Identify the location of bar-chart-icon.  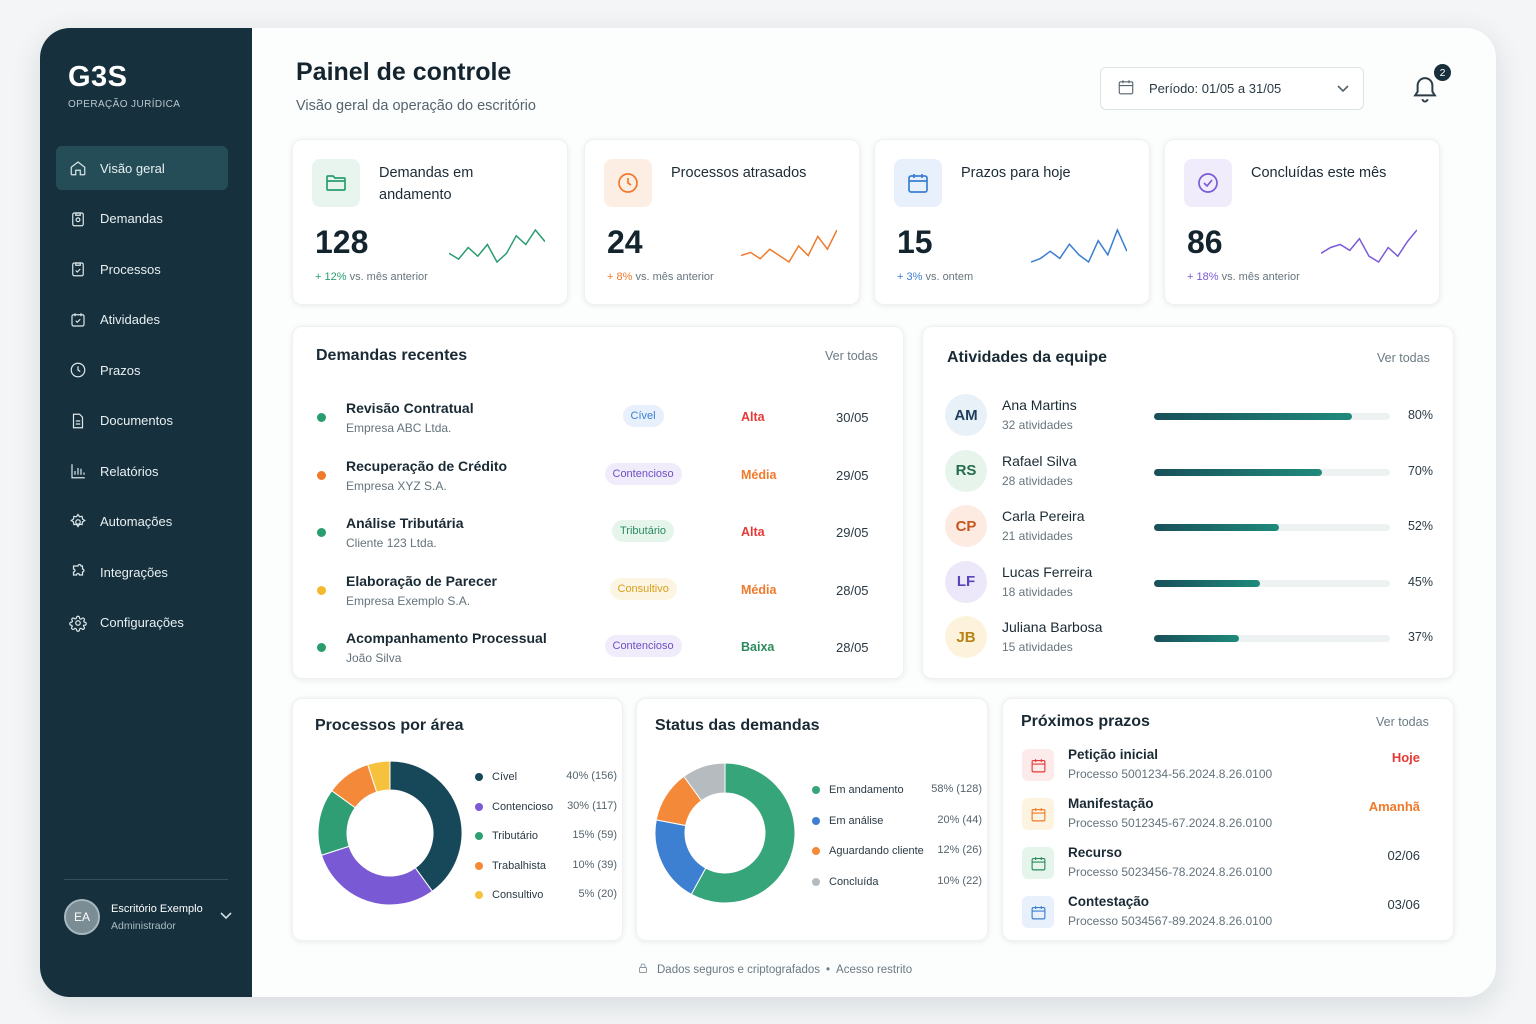
(78, 471).